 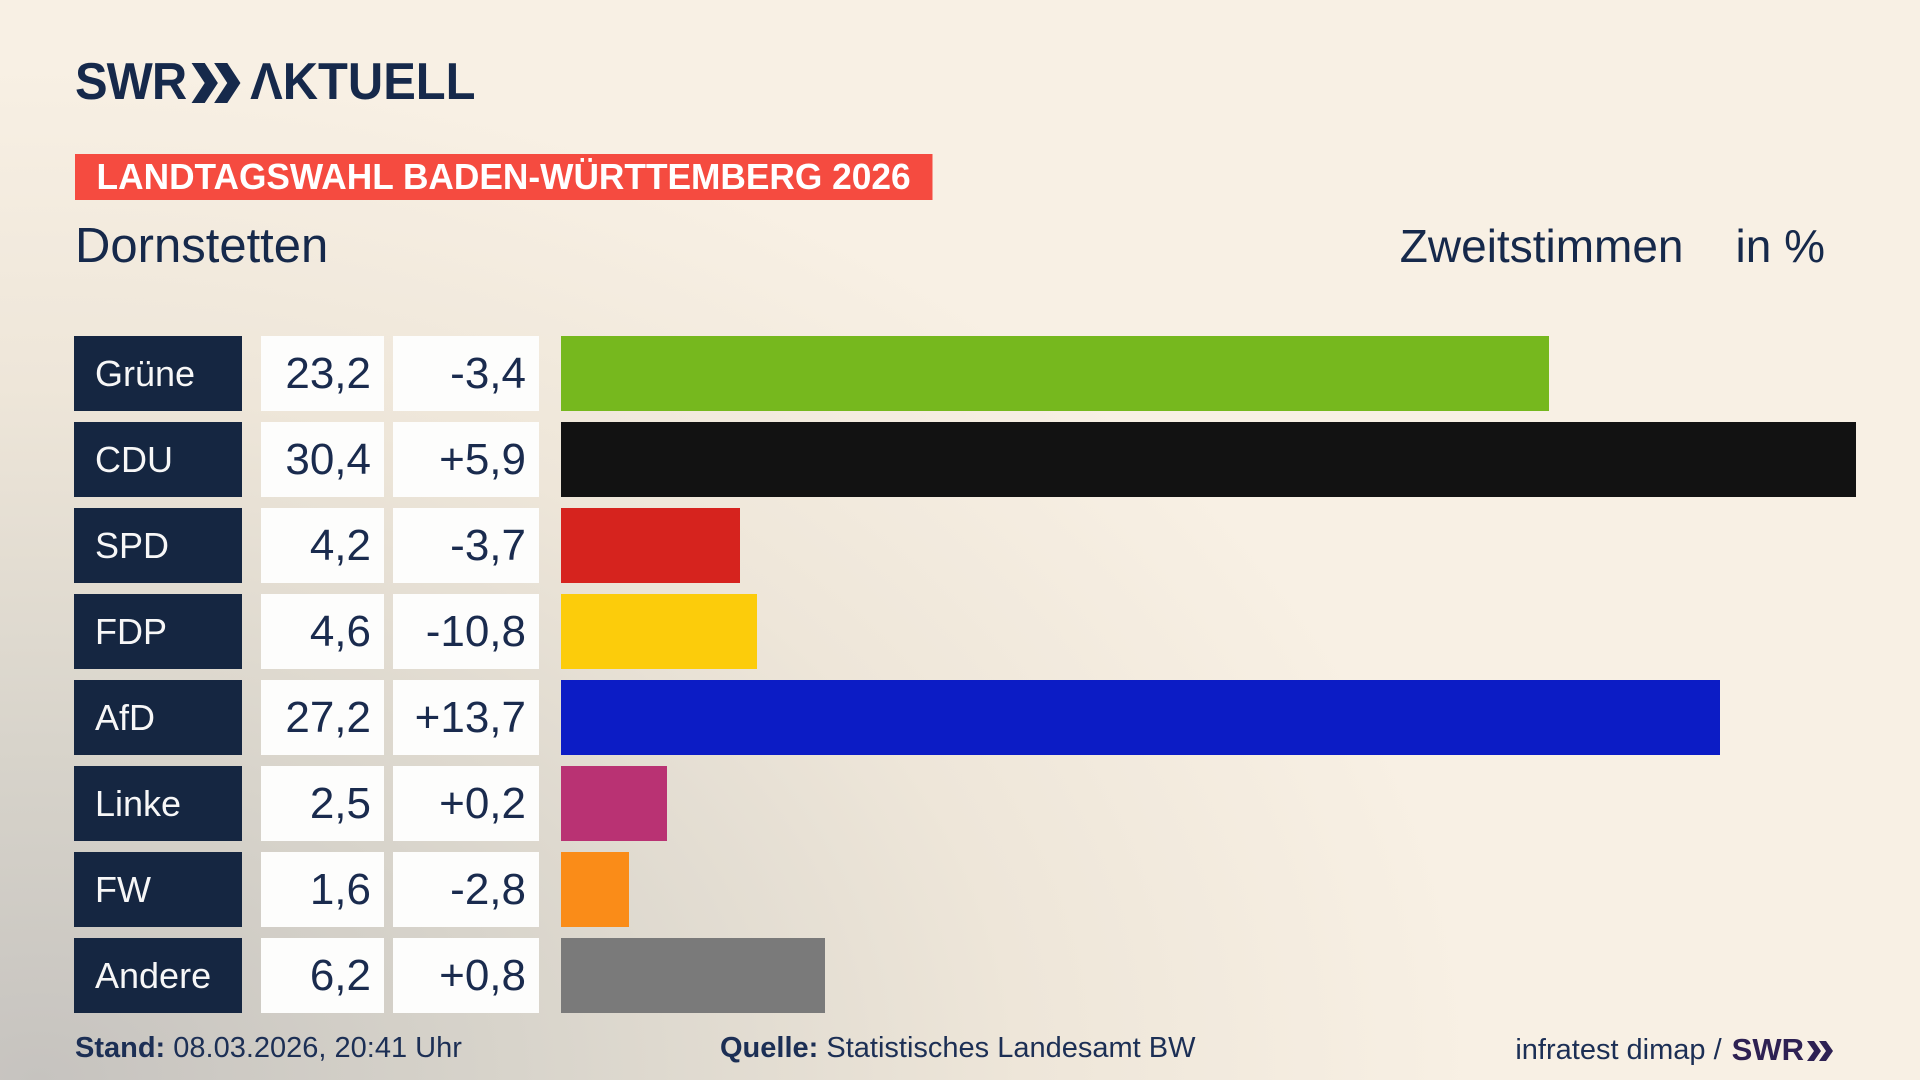 I want to click on source-label: Quelle:, so click(x=769, y=1048).